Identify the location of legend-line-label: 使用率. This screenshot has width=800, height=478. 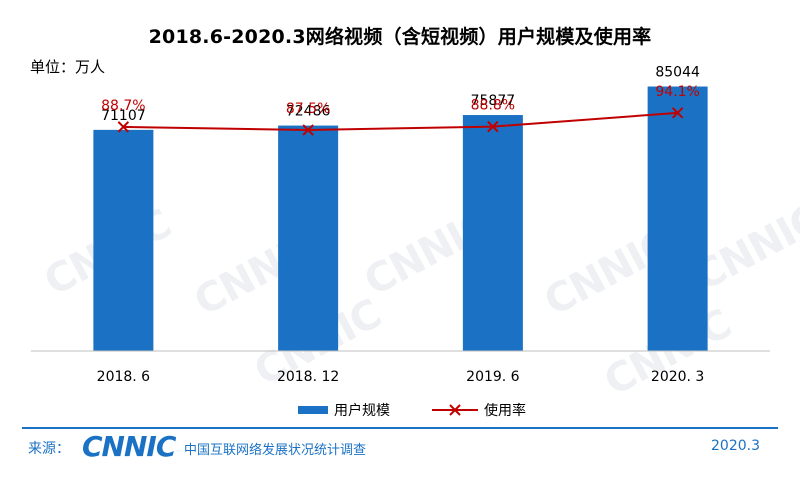
(505, 410).